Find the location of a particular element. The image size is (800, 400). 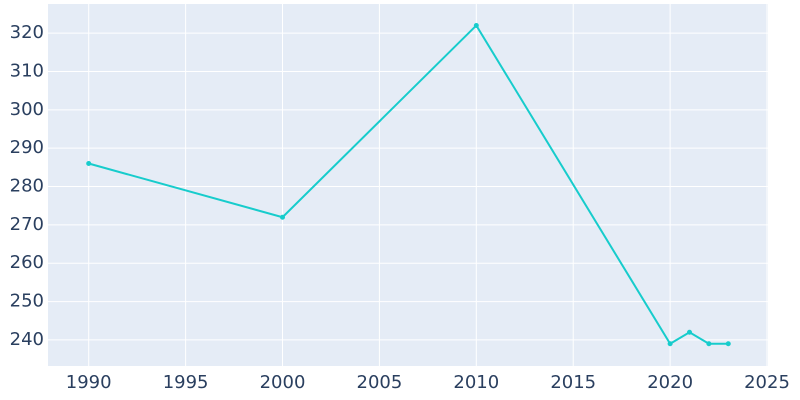

y-tick-label: 270 is located at coordinates (27, 224).